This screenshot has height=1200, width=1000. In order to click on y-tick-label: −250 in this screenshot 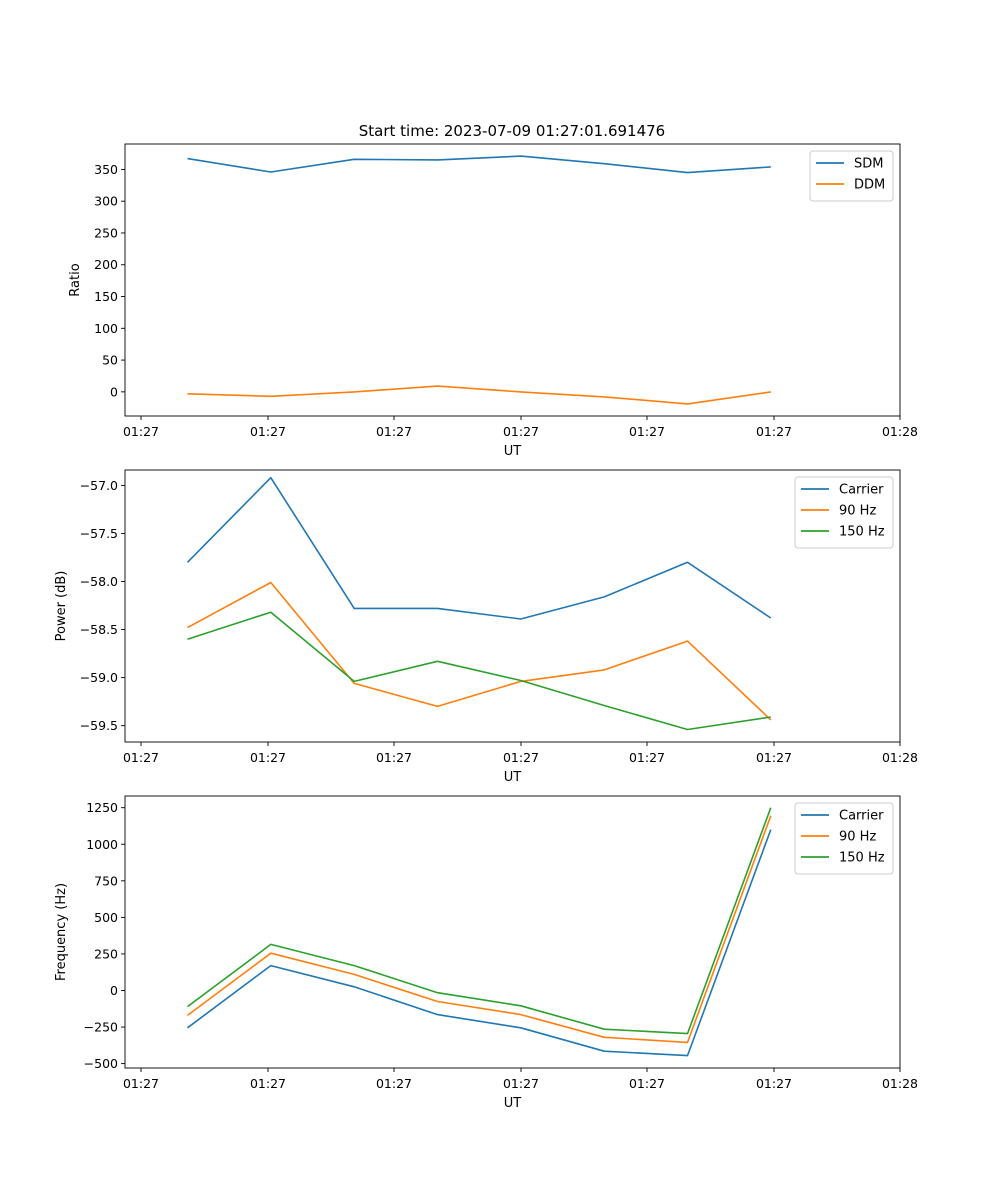, I will do `click(101, 1027)`.